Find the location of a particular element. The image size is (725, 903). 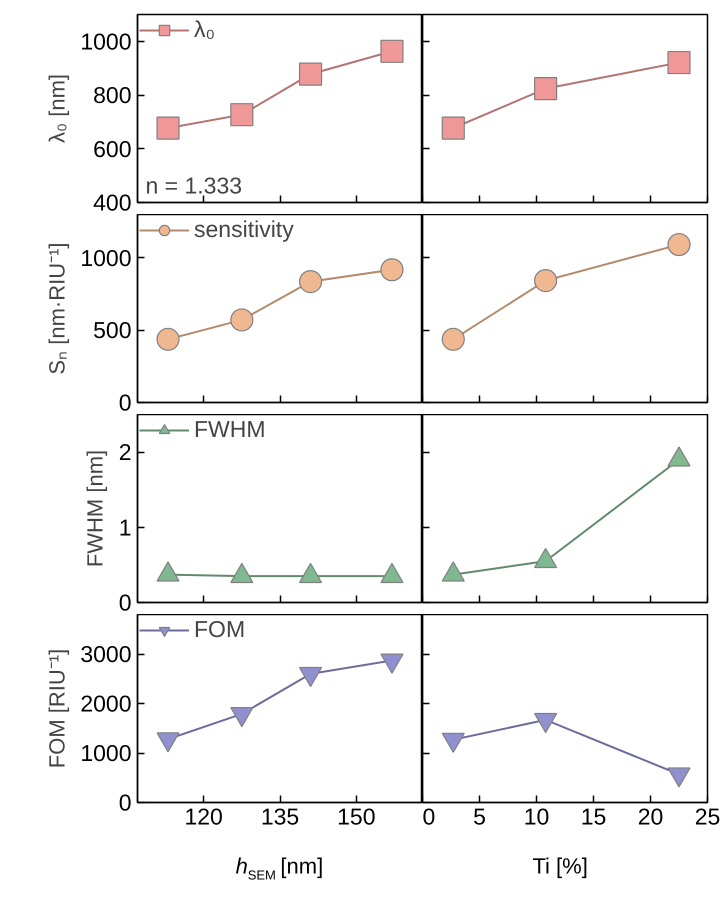

y-tick-label: 600 is located at coordinates (112, 149).